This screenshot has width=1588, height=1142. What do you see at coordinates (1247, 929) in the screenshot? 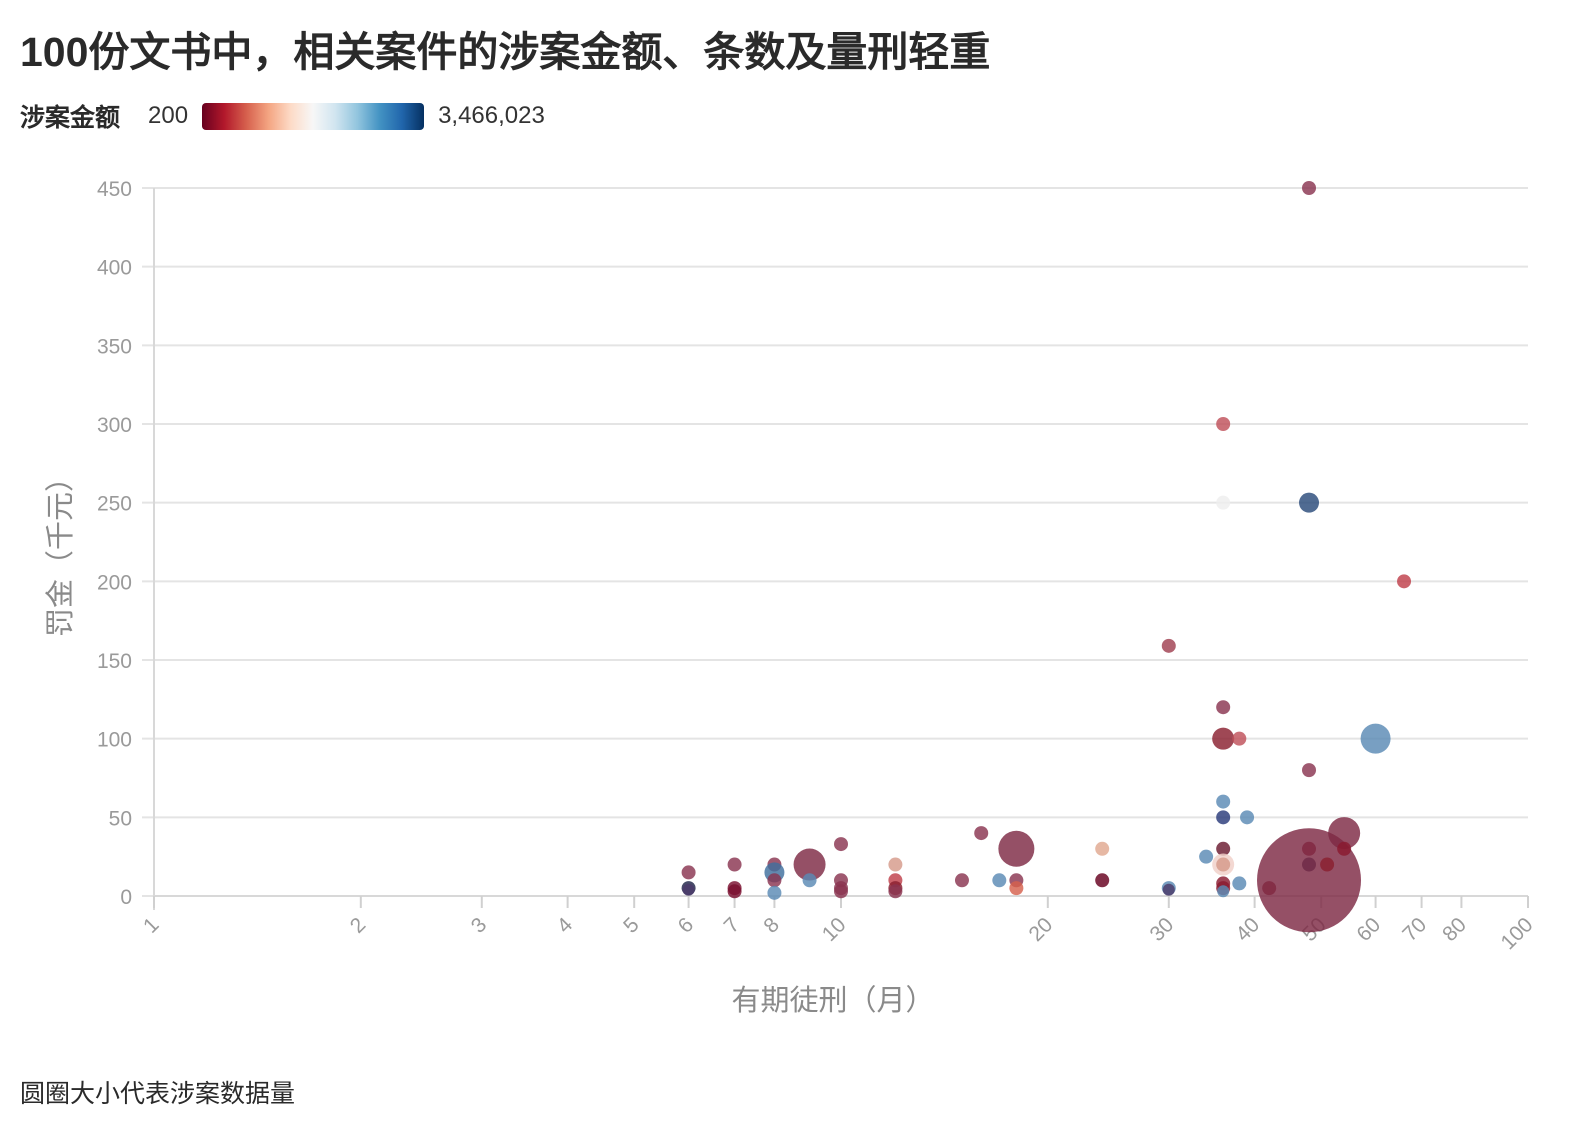
I see `x-tick-label: 40` at bounding box center [1247, 929].